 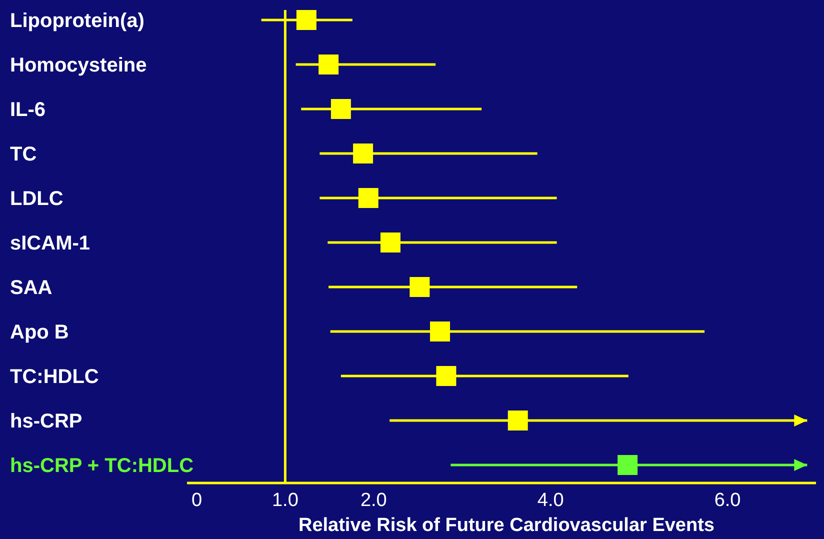 What do you see at coordinates (550, 500) in the screenshot?
I see `x-tick-label: 4.0` at bounding box center [550, 500].